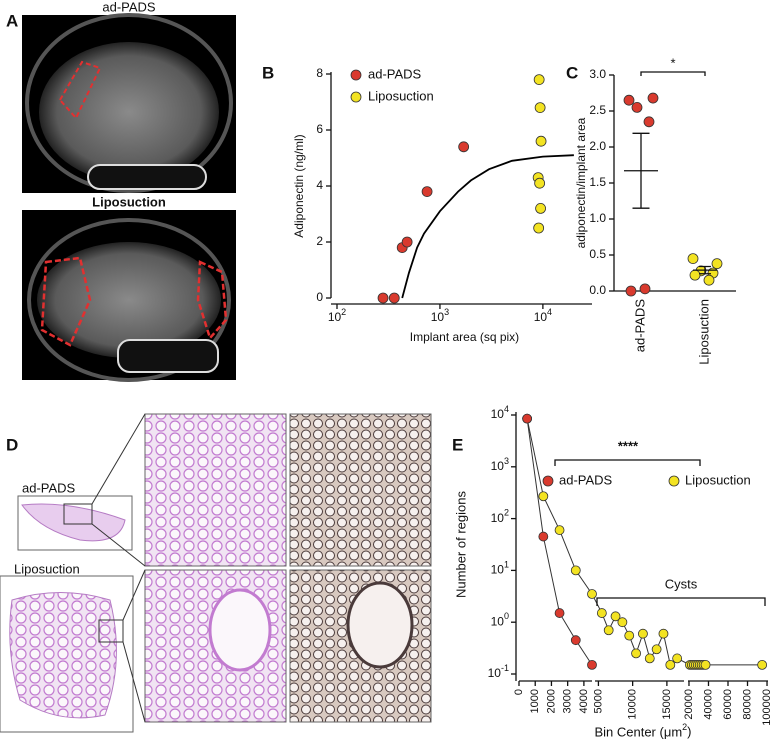  What do you see at coordinates (460, 544) in the screenshot?
I see `y-axis-label: Number of regions` at bounding box center [460, 544].